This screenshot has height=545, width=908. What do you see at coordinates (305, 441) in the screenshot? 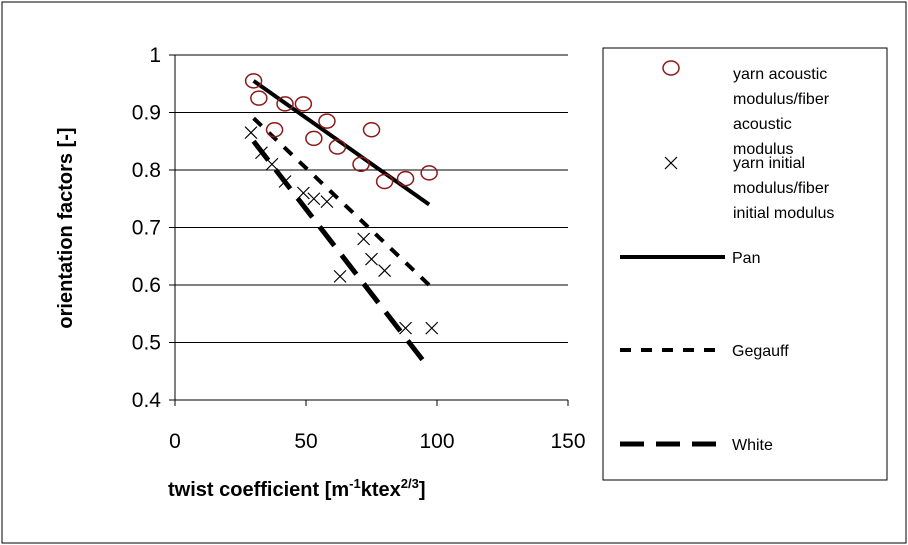
I see `x-tick-label: 50` at bounding box center [305, 441].